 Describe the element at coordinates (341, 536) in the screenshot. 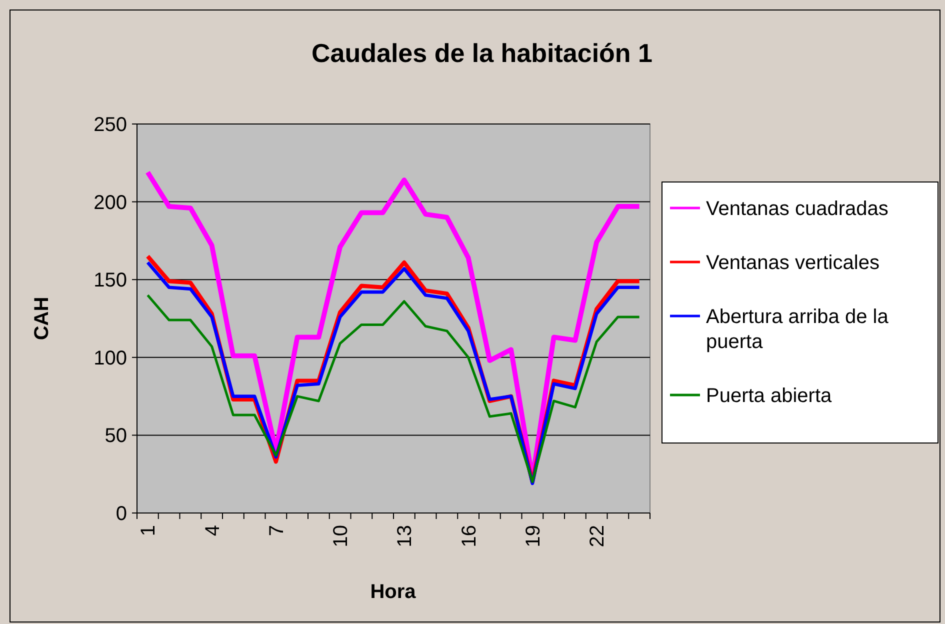

I see `x-tick-label: 10` at that location.